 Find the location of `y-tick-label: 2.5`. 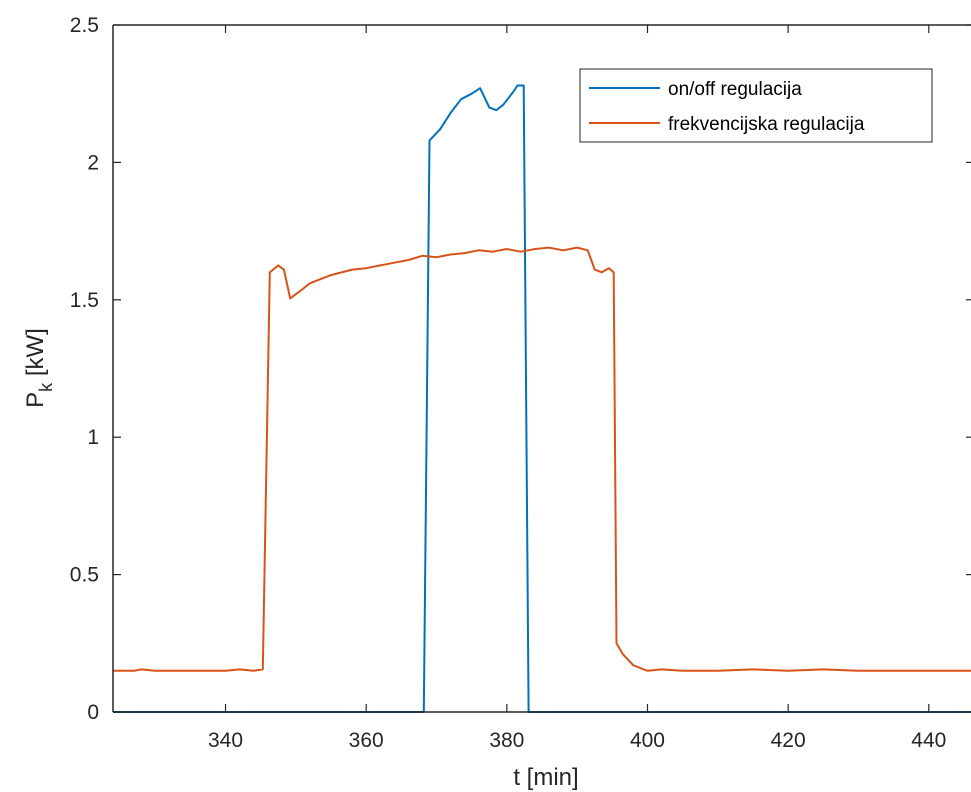

y-tick-label: 2.5 is located at coordinates (84, 25).